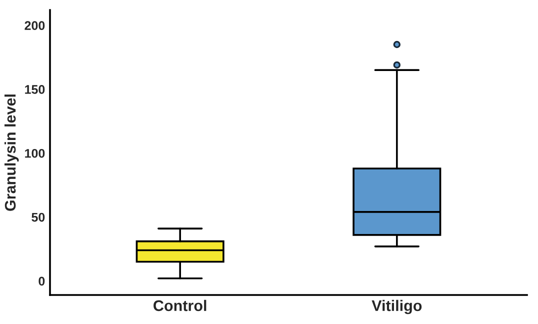 This screenshot has width=538, height=324. I want to click on y-tick-label: 0, so click(41, 281).